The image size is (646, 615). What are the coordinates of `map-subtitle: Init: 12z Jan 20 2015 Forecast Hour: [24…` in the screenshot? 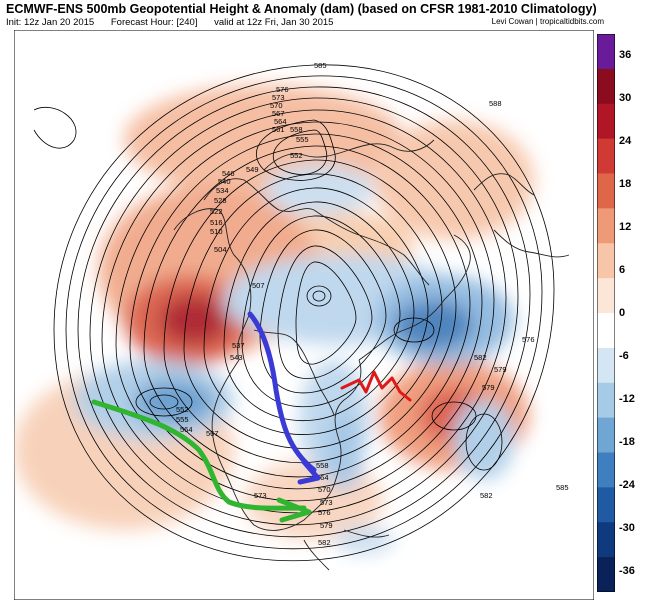 It's located at (176, 22).